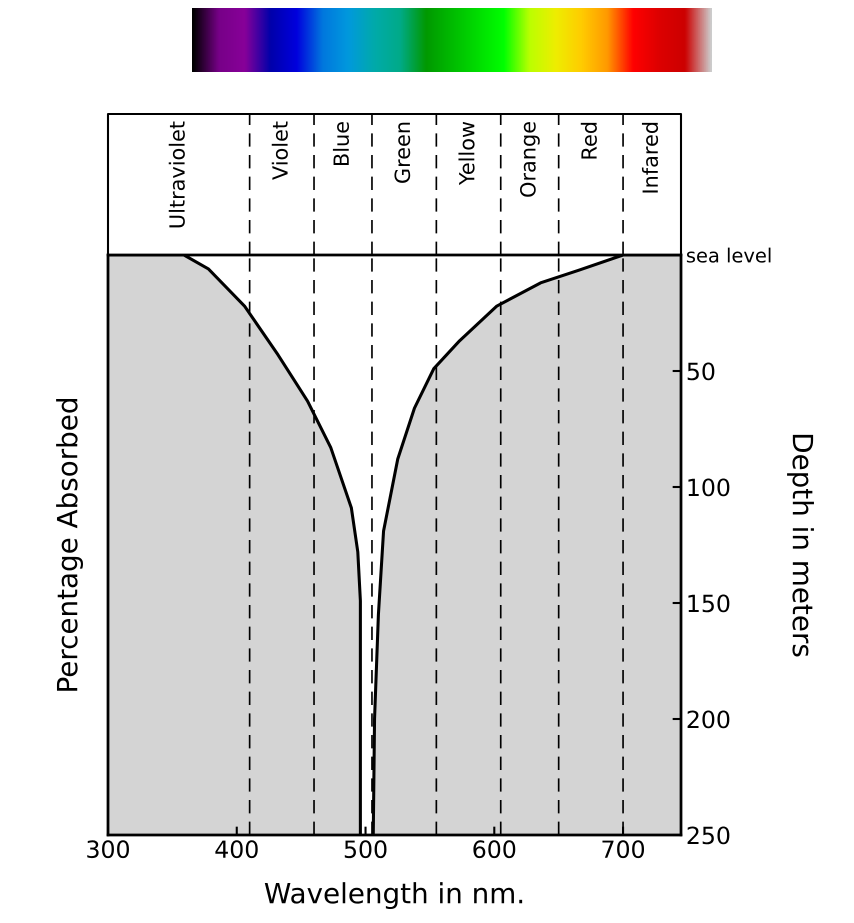 The width and height of the screenshot is (854, 923). What do you see at coordinates (176, 174) in the screenshot?
I see `text: Ultraviolet` at bounding box center [176, 174].